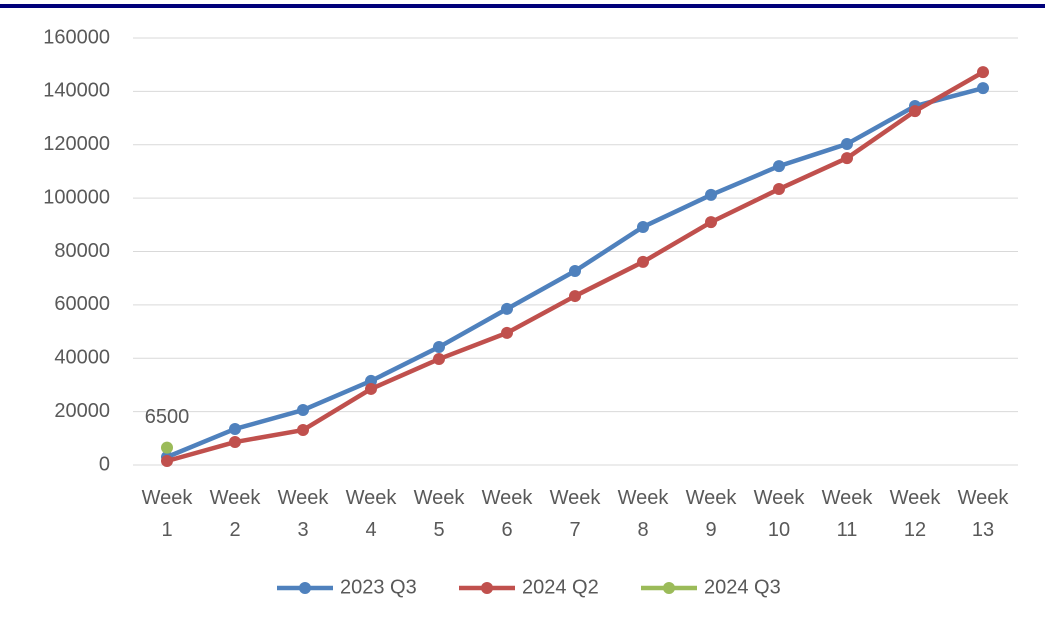 This screenshot has width=1055, height=619. What do you see at coordinates (167, 417) in the screenshot?
I see `data-label: 6500` at bounding box center [167, 417].